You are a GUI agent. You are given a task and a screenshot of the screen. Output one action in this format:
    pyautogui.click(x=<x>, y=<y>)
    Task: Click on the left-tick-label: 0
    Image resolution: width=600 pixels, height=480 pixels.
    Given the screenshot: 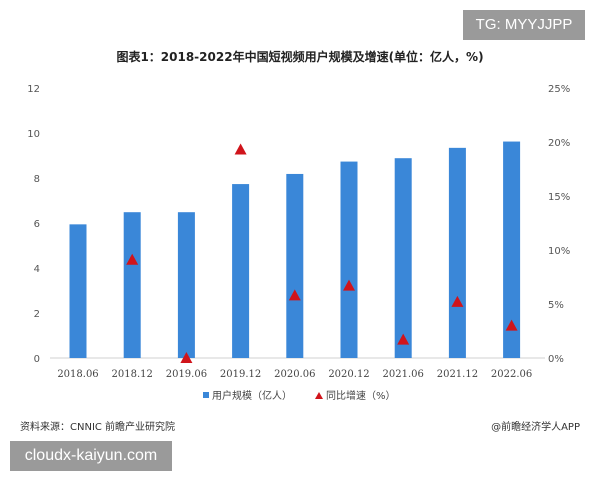 What is the action you would take?
    pyautogui.click(x=37, y=359)
    